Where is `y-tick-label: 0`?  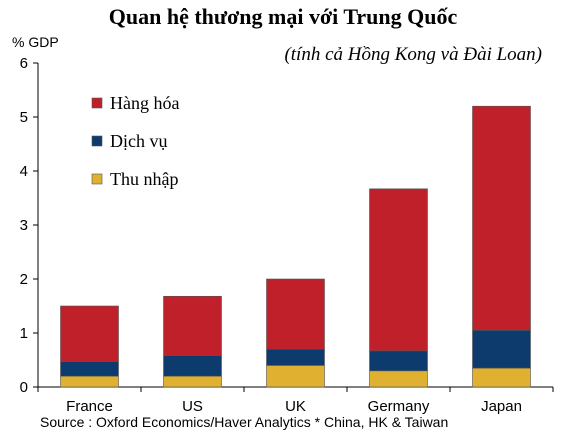
y-tick-label: 0 is located at coordinates (24, 387).